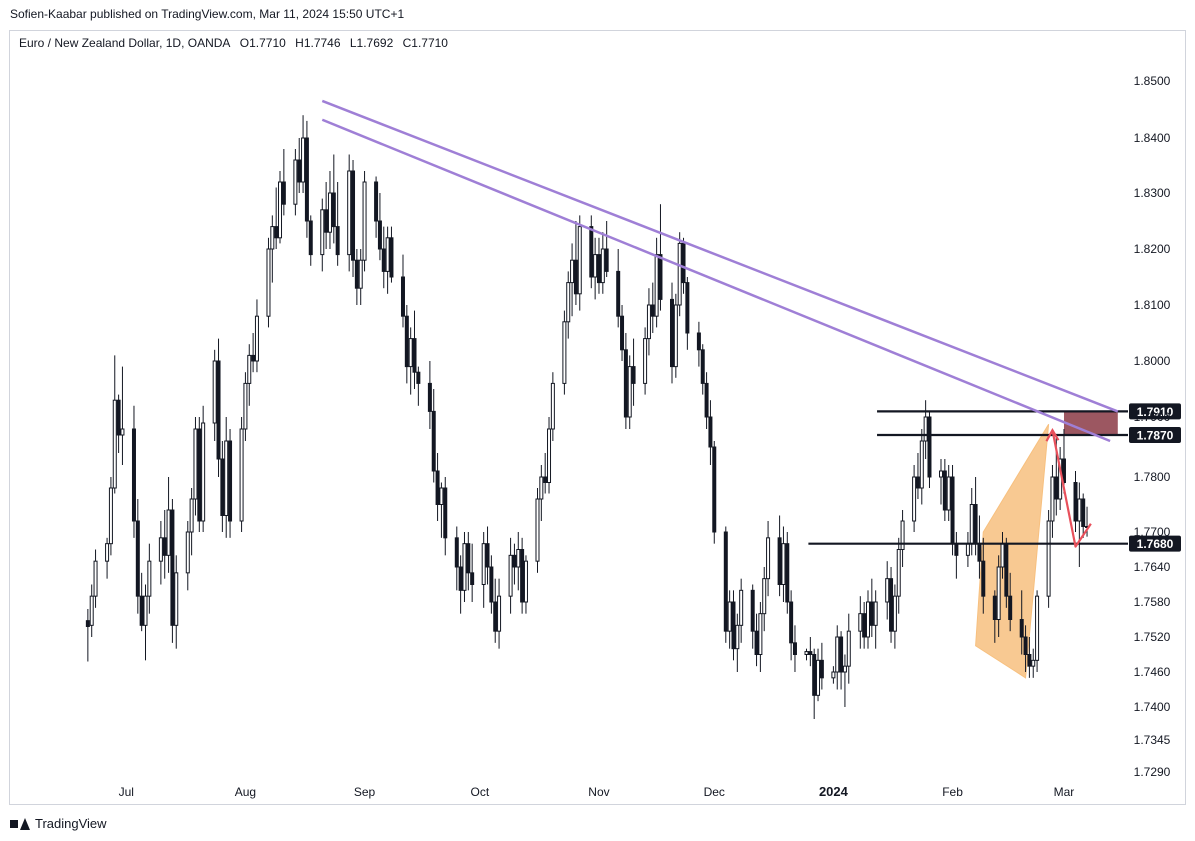 The image size is (1195, 841). I want to click on y-tick-label: 1.8000, so click(1152, 361).